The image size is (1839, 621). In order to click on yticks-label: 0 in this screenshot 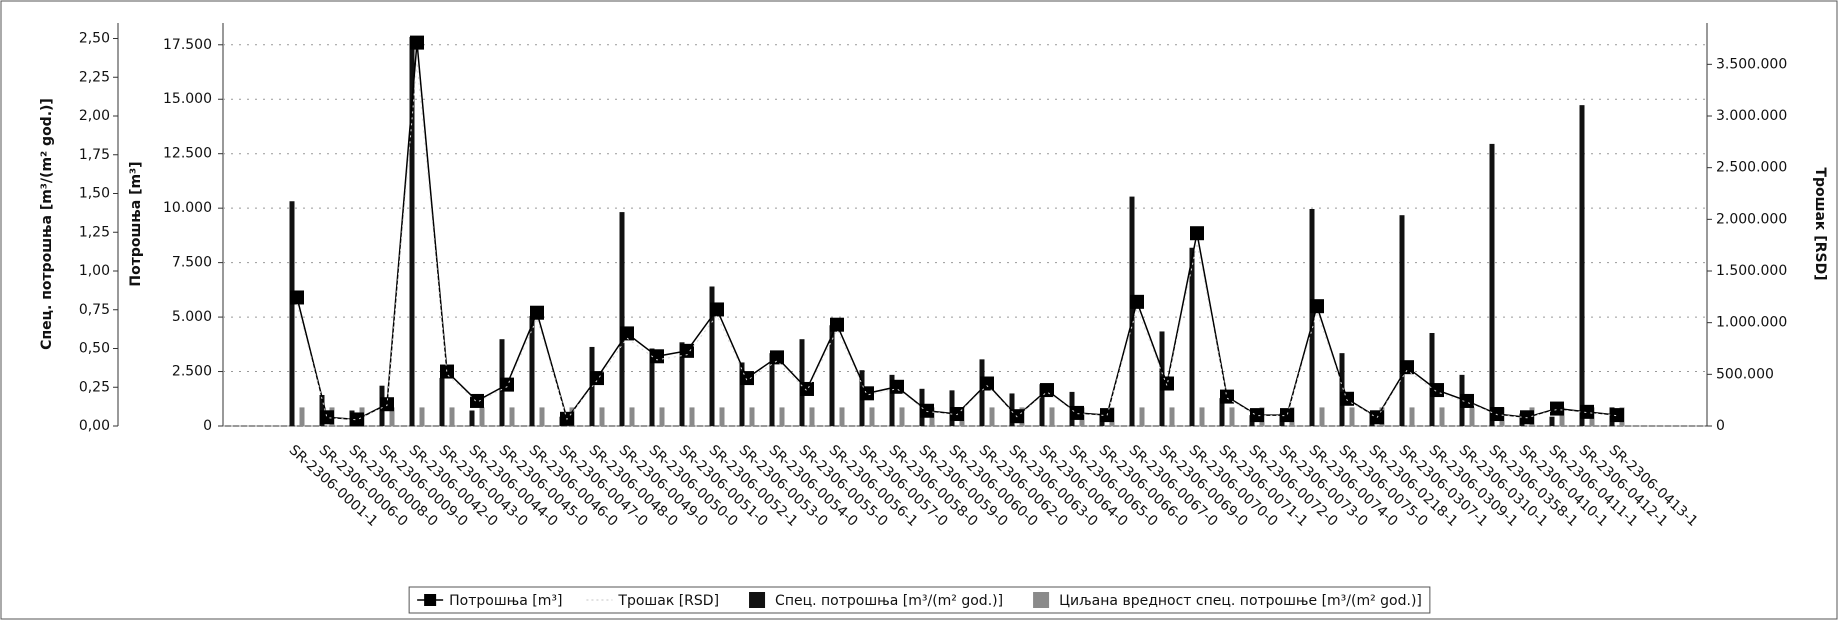, I will do `click(207, 426)`.